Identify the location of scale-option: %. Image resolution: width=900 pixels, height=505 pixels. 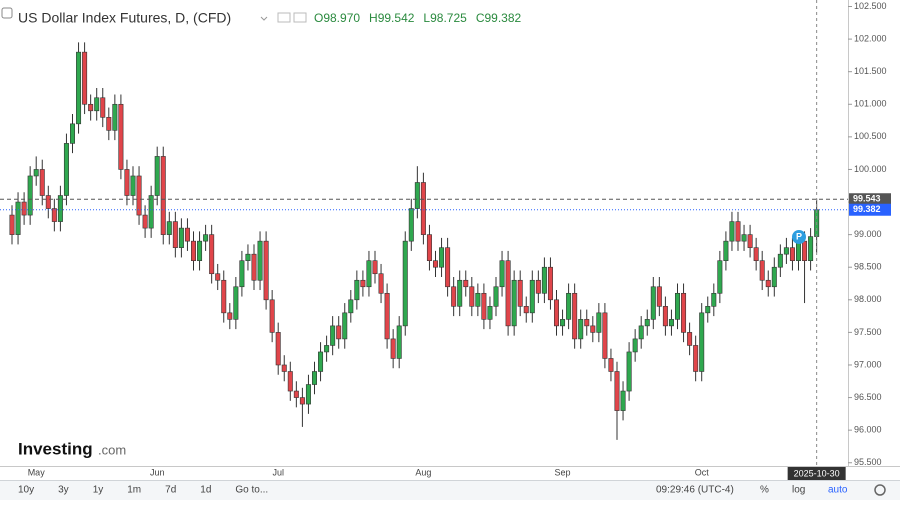
(764, 490).